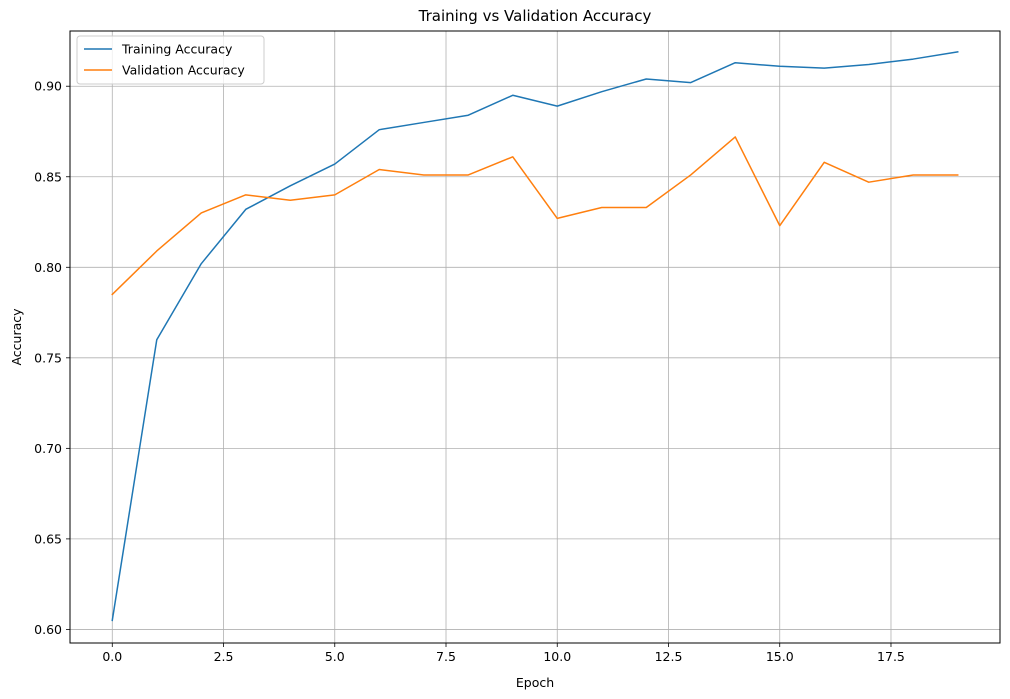  I want to click on legend: Training Accuracy Validation Accuracy, so click(170, 60).